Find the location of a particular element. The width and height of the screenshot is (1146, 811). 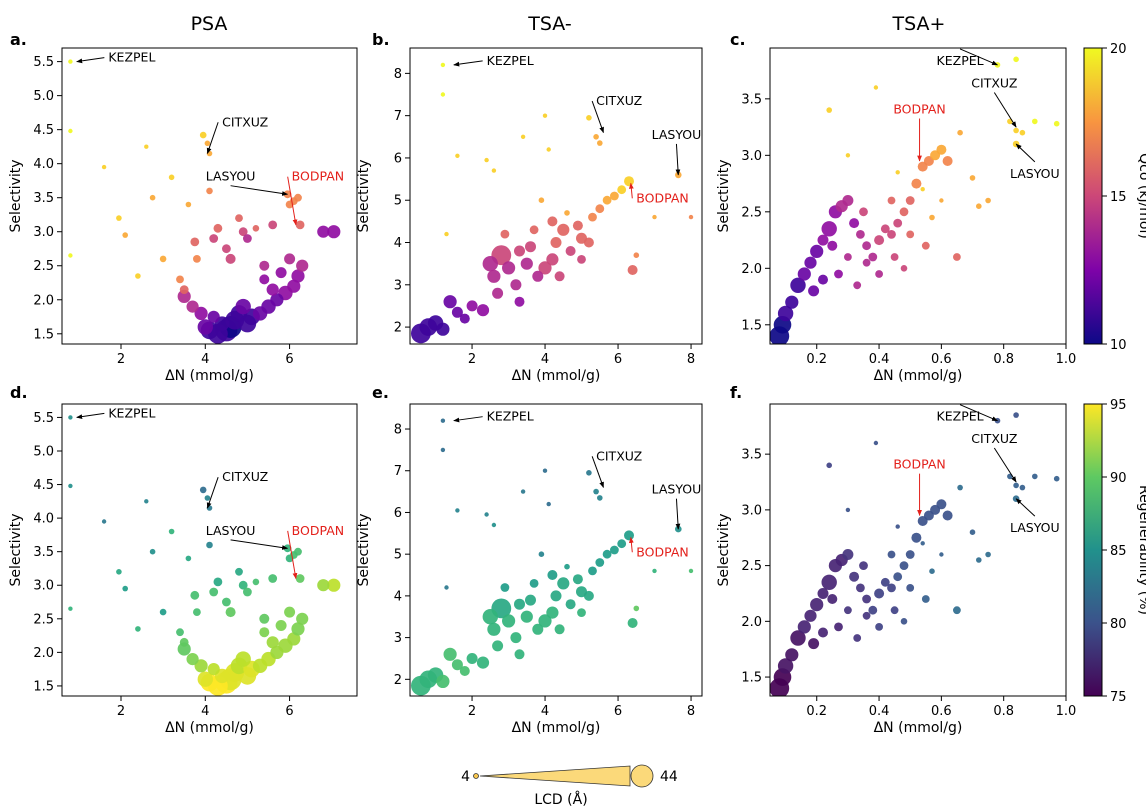

colorbar-tick-label: 90 is located at coordinates (1118, 478).